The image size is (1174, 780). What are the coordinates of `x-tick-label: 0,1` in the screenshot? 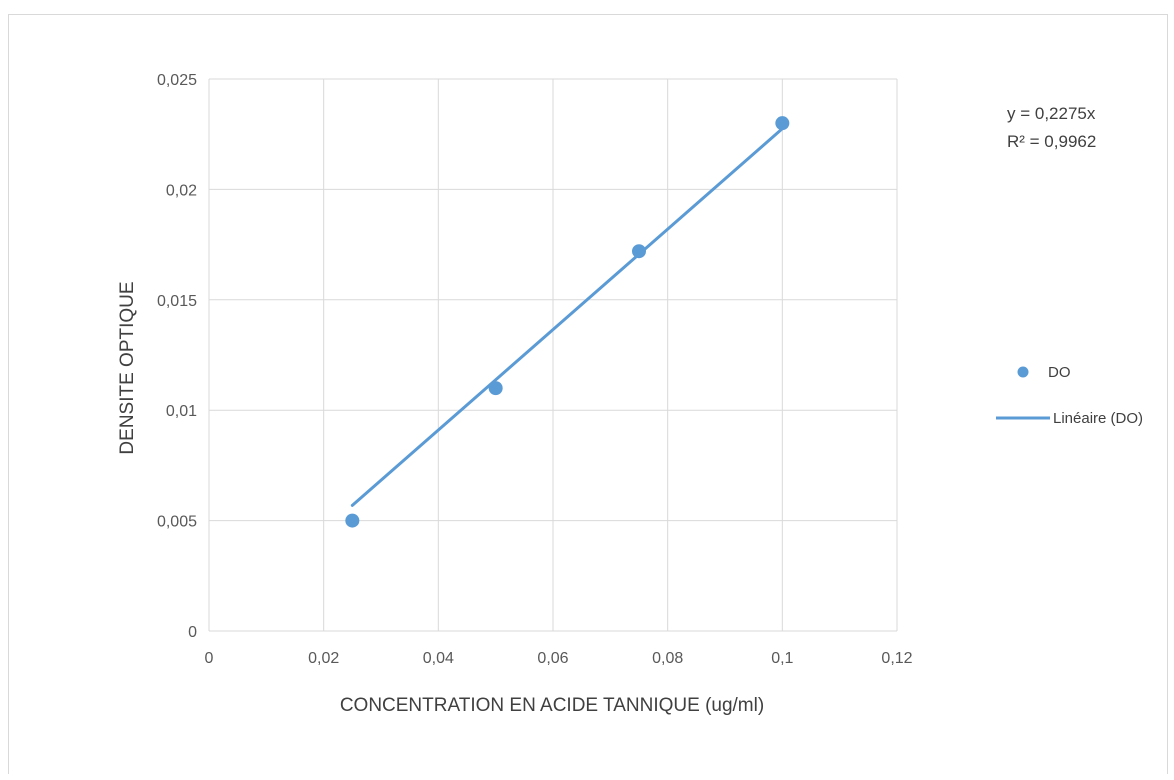 It's located at (782, 658).